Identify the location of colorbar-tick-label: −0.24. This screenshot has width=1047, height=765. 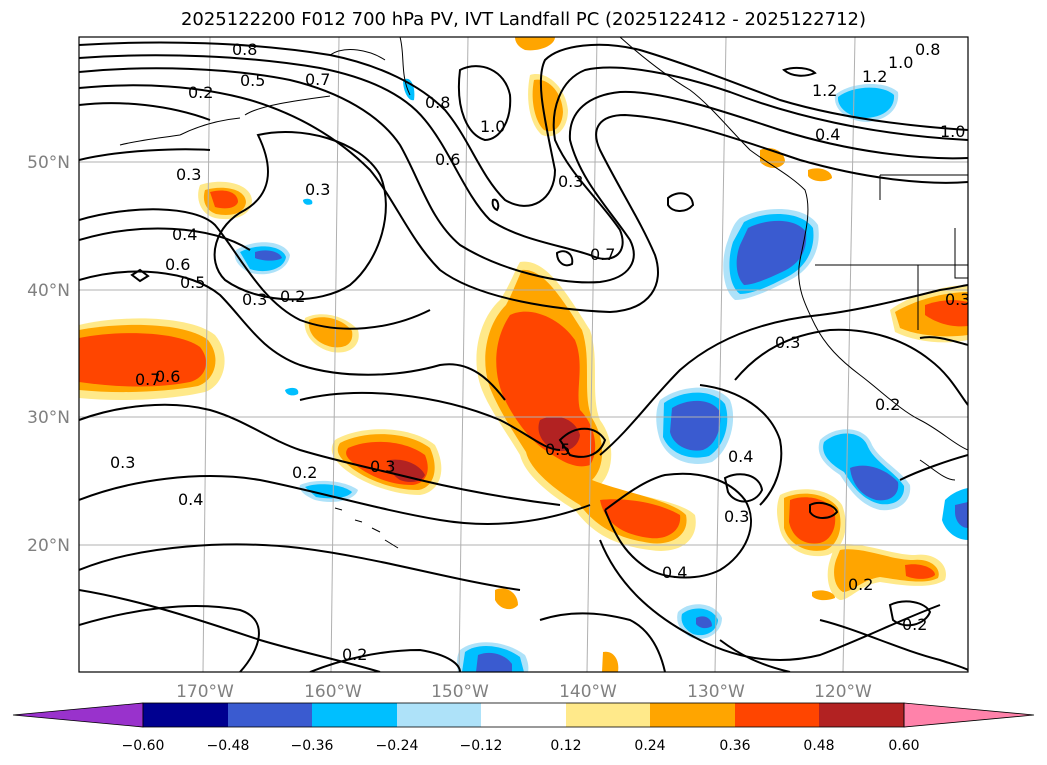
(397, 746).